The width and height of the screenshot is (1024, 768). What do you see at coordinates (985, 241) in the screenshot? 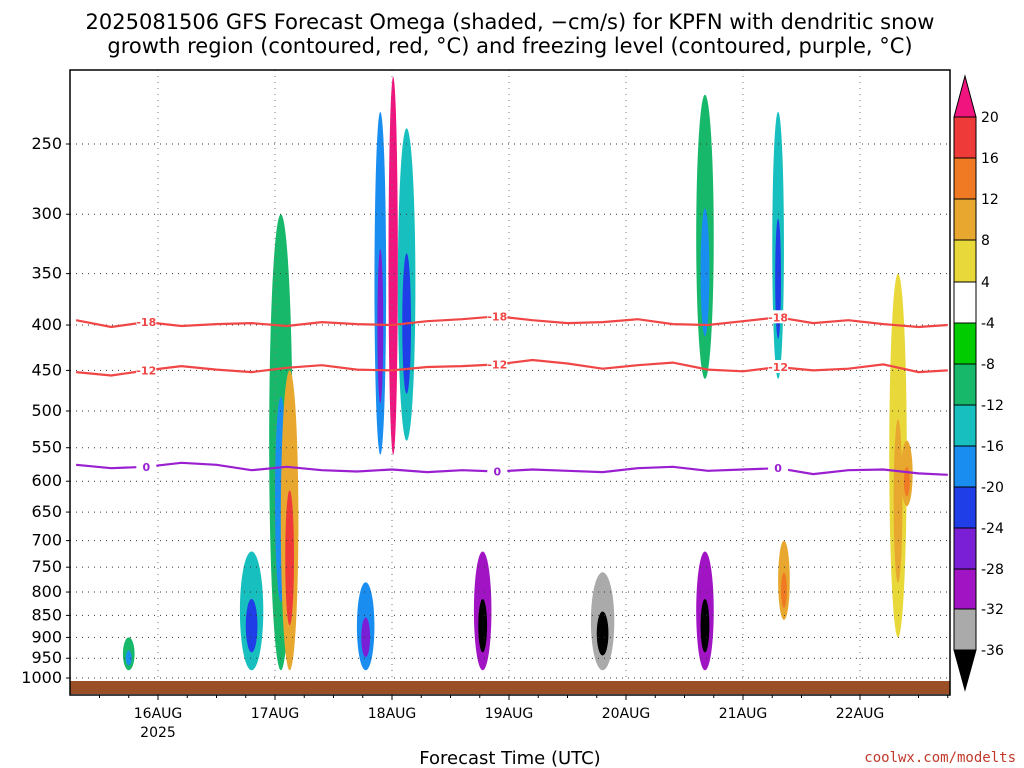
I see `colorbar-label: 8` at bounding box center [985, 241].